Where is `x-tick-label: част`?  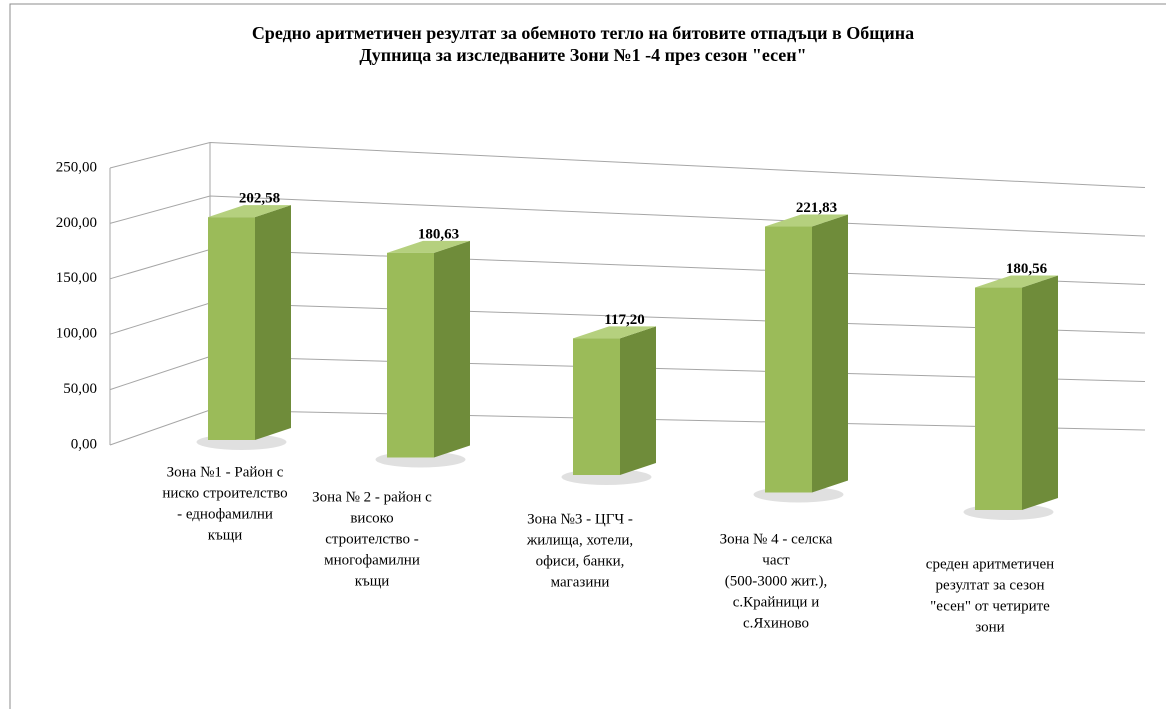 x-tick-label: част is located at coordinates (776, 560).